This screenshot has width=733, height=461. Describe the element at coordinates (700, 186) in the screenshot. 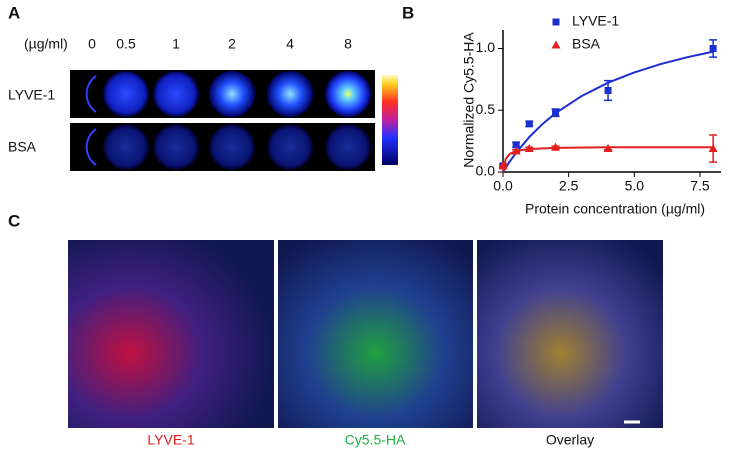

I see `x-tick-label: 7.5` at that location.